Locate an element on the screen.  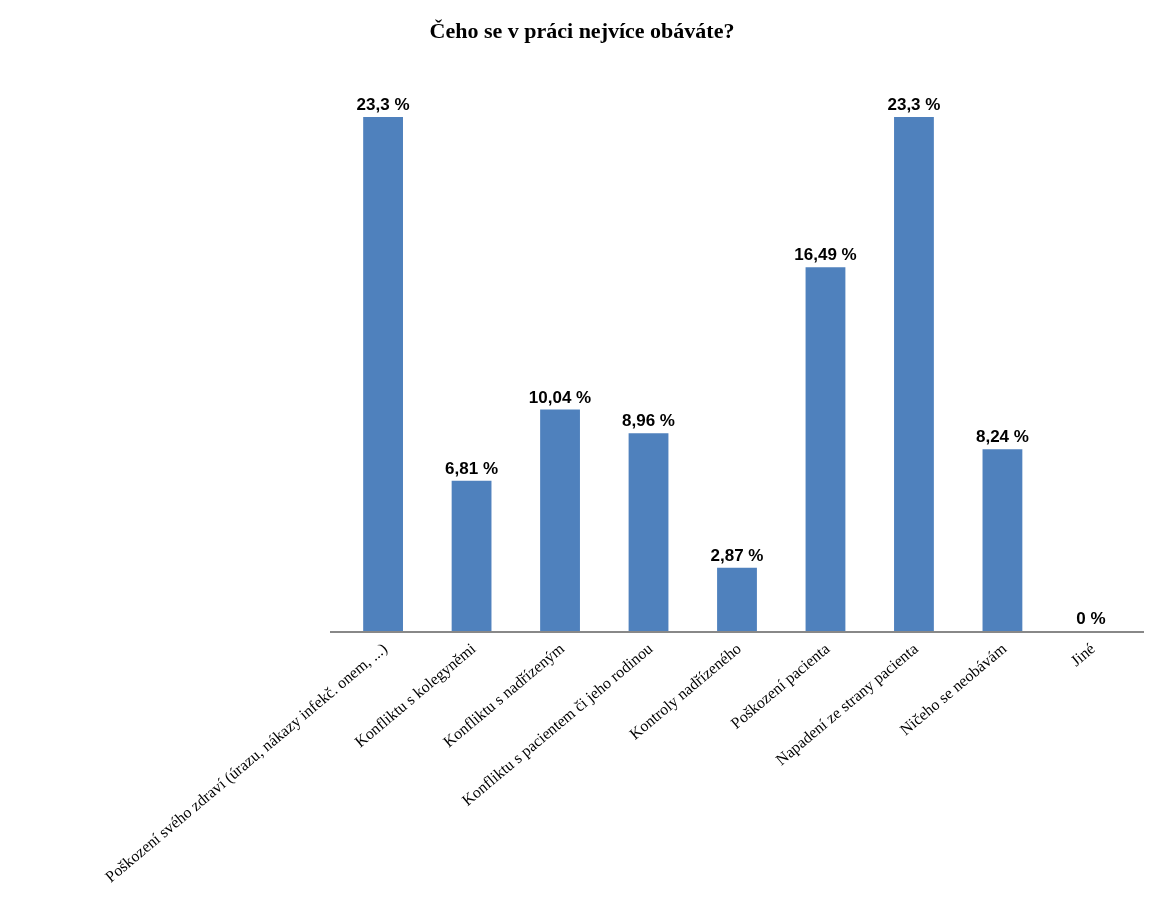
data-label: 0 % is located at coordinates (1091, 618).